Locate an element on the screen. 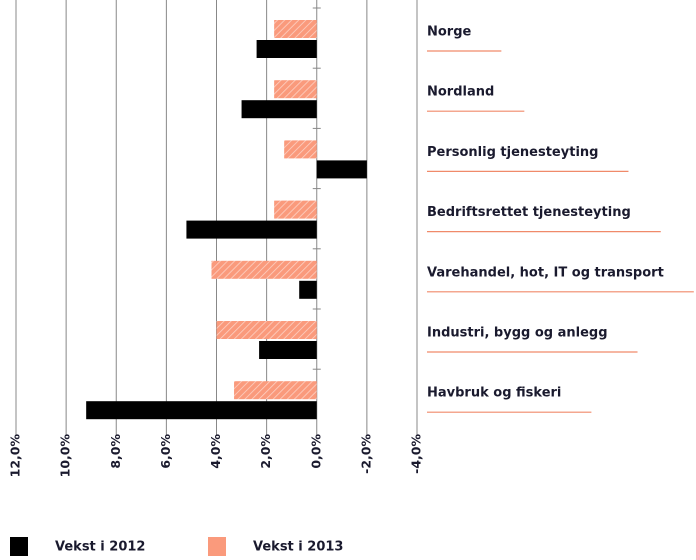 The height and width of the screenshot is (560, 696). x-tick-label: -4,0% is located at coordinates (416, 454).